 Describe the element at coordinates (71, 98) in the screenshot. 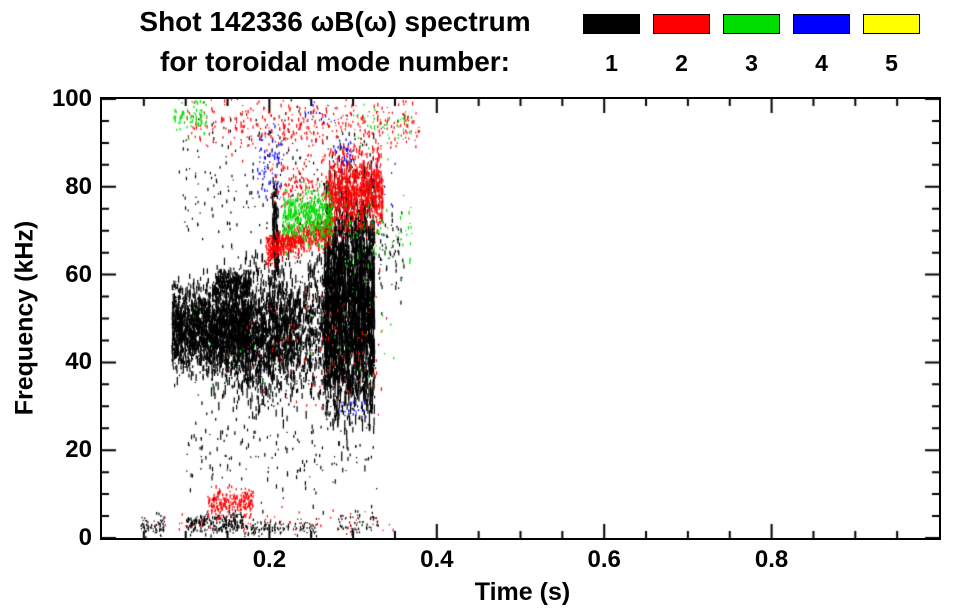

I see `y-tick-label-100: 100` at that location.